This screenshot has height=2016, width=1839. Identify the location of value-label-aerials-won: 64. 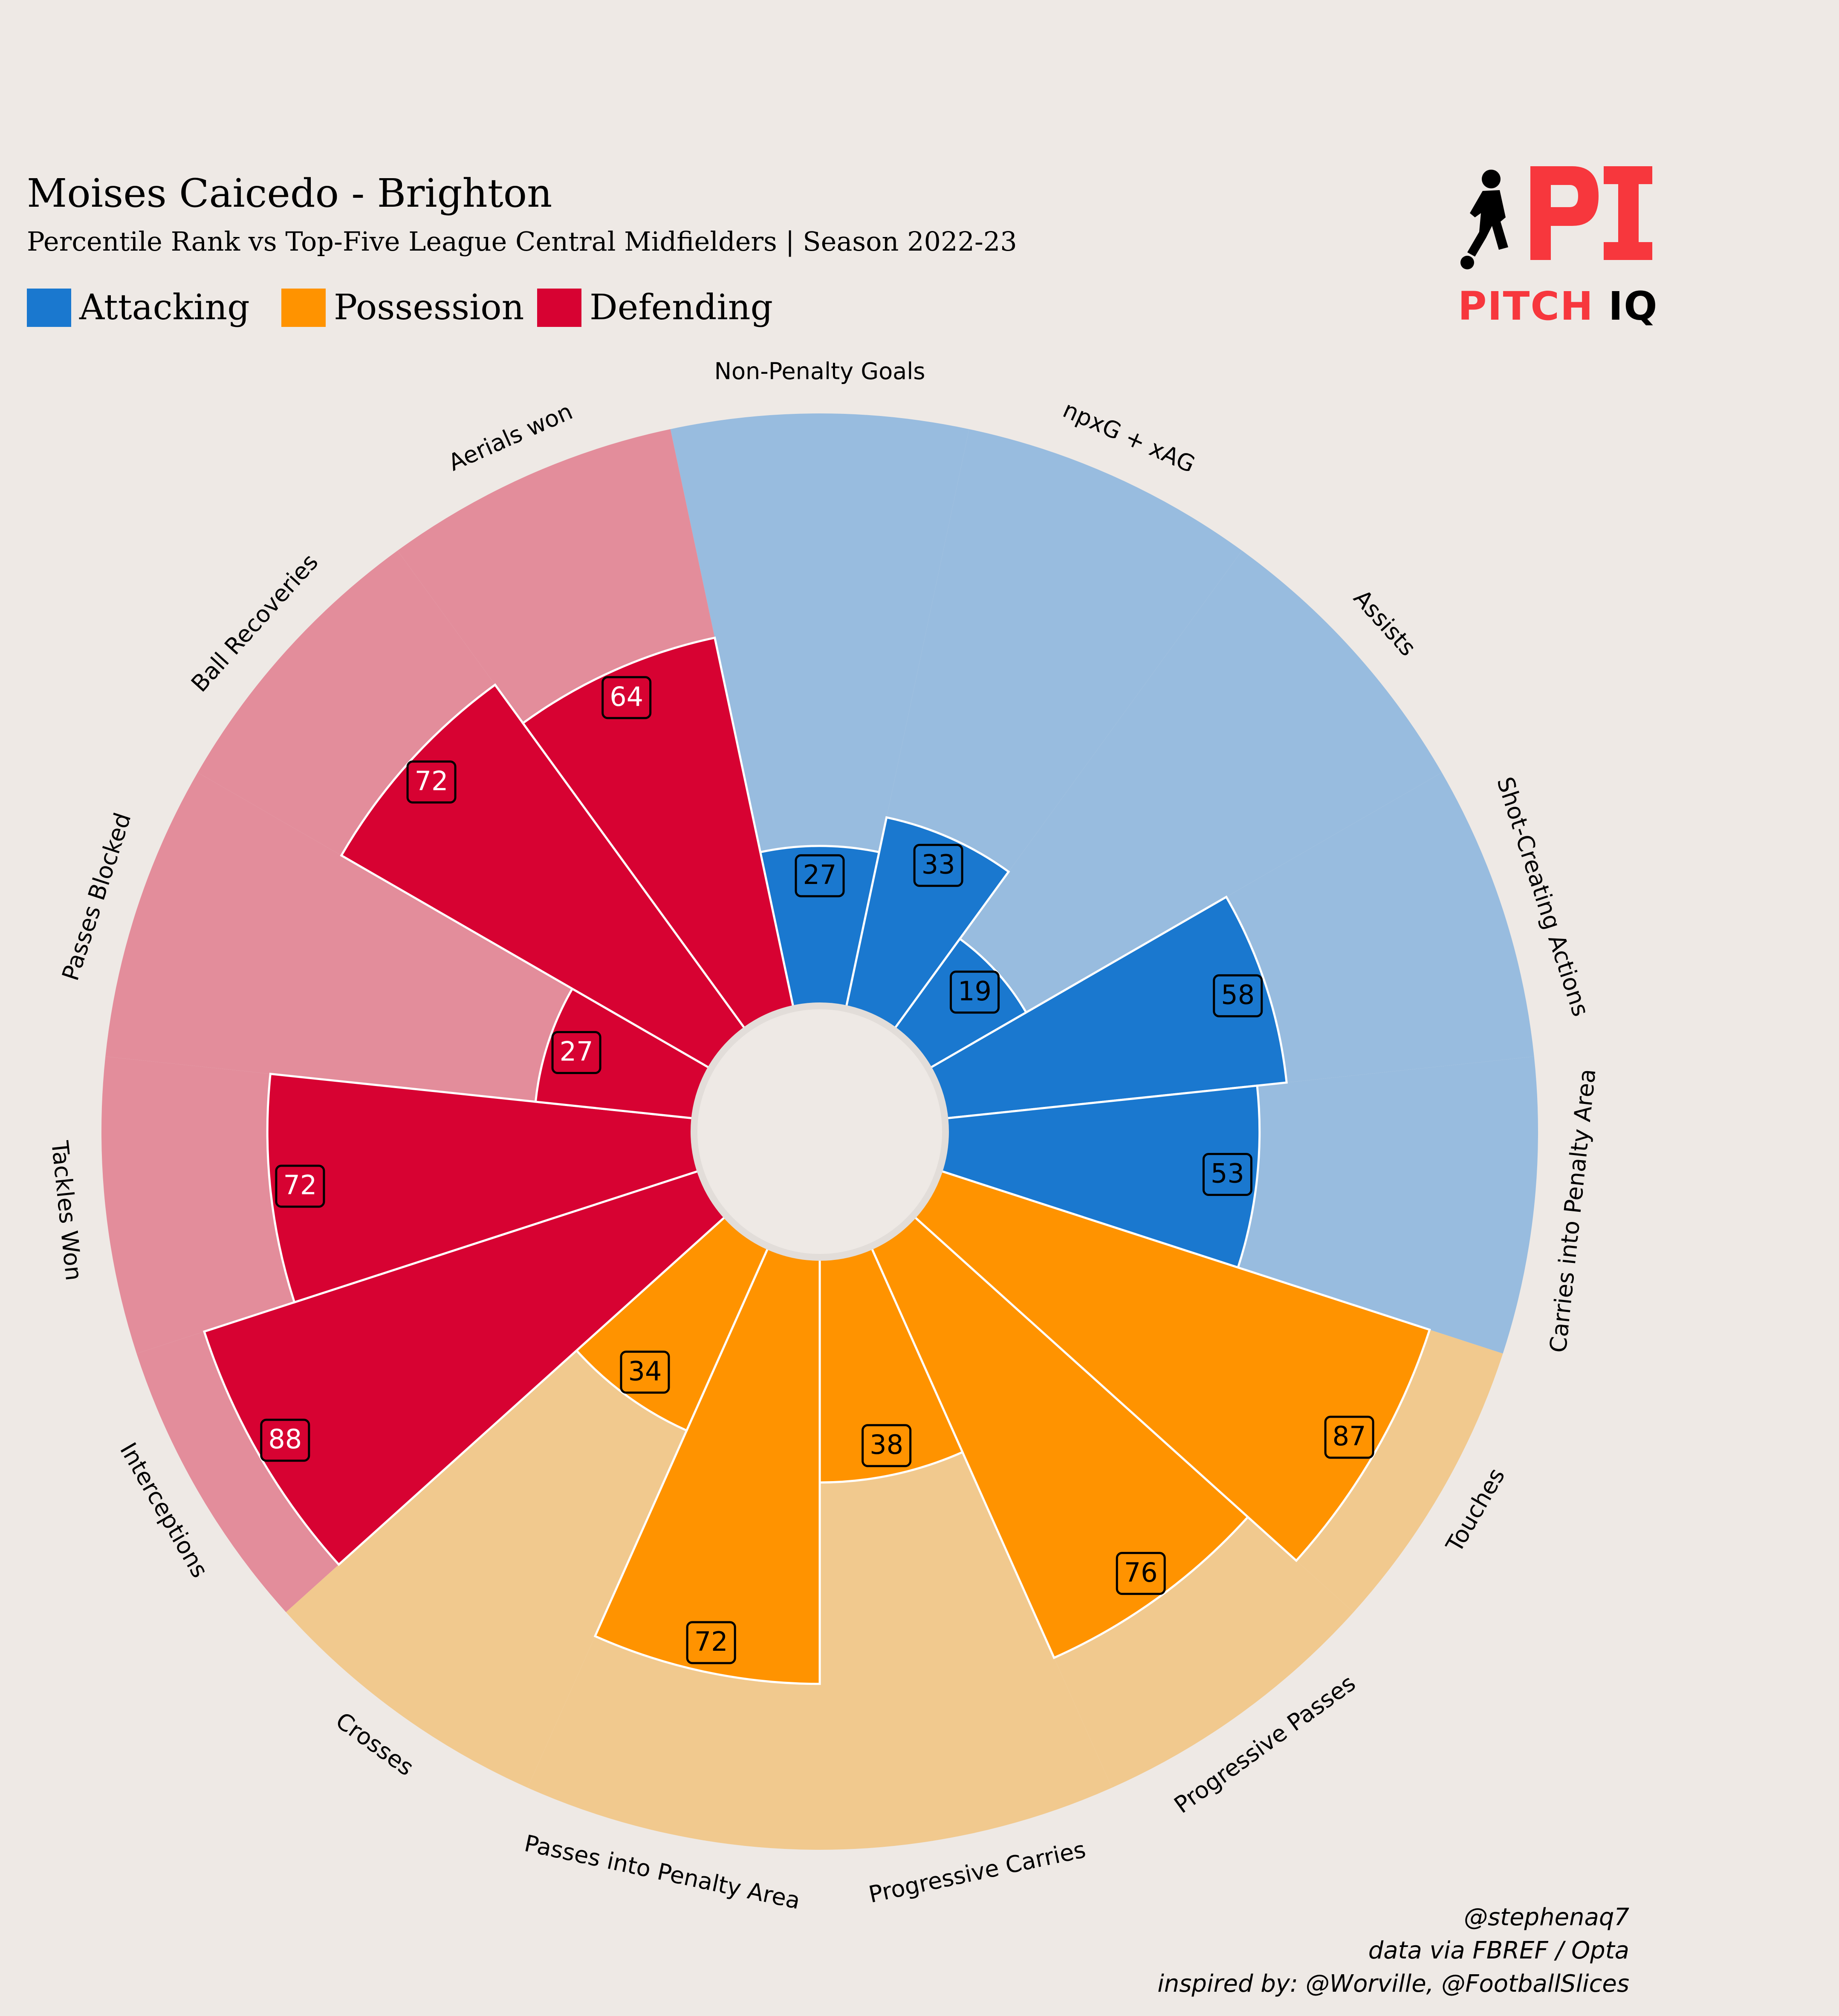
(626, 697).